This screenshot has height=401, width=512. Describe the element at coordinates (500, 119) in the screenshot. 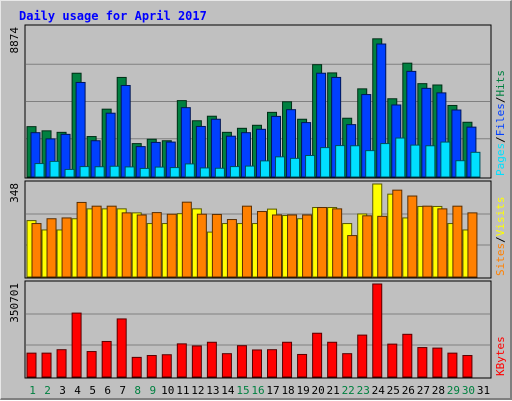

I see `legend-item: Files` at that location.